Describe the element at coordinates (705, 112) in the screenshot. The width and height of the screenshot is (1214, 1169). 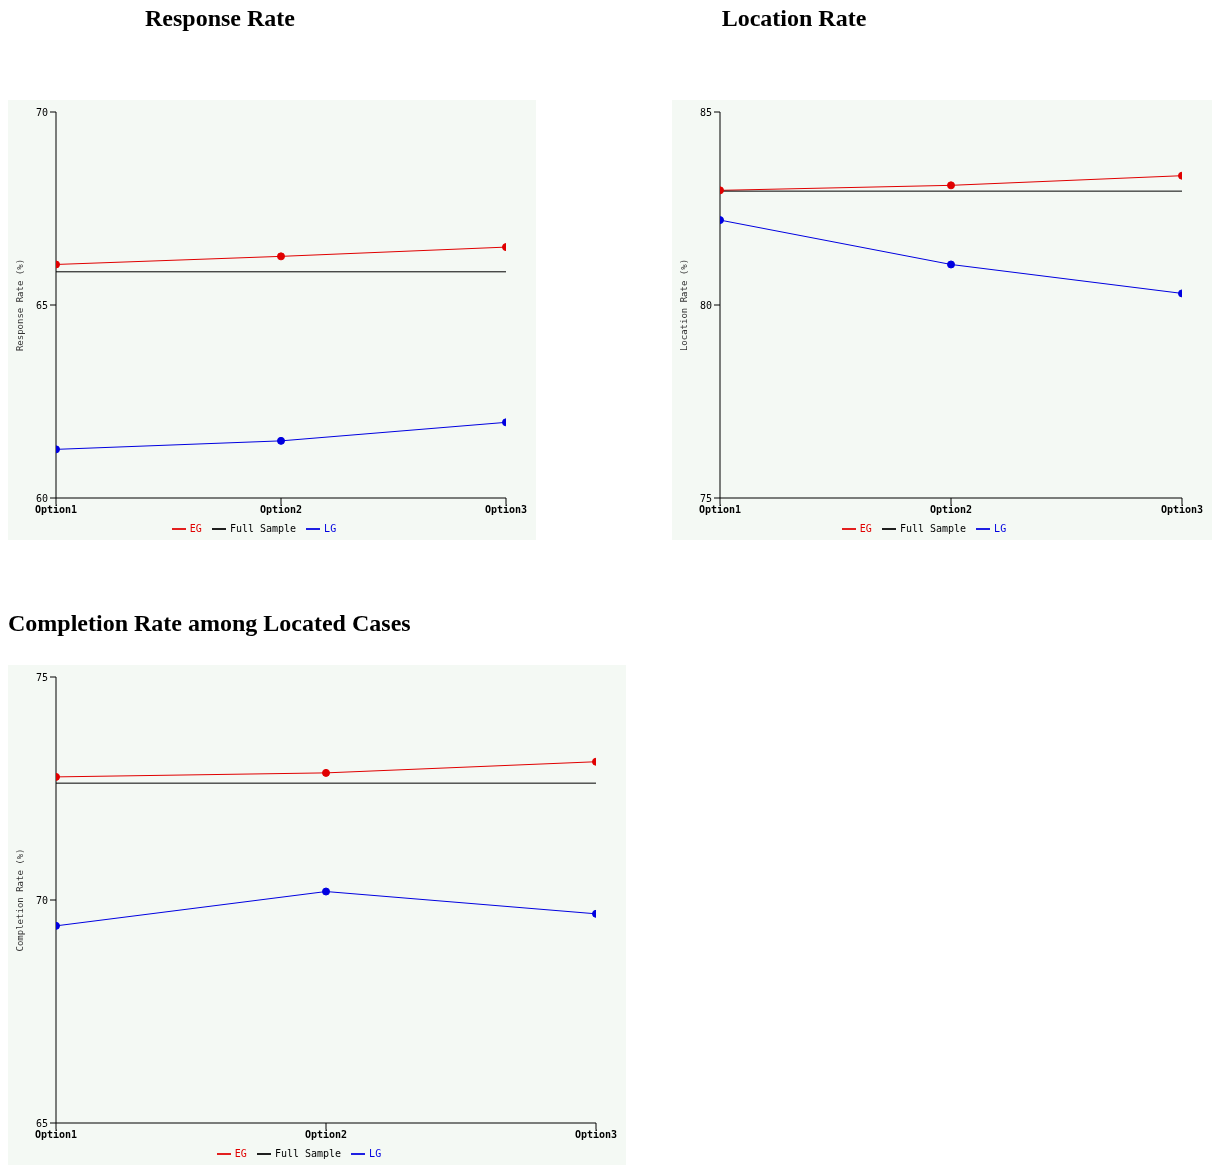
I see `y-tick-label: 85` at that location.